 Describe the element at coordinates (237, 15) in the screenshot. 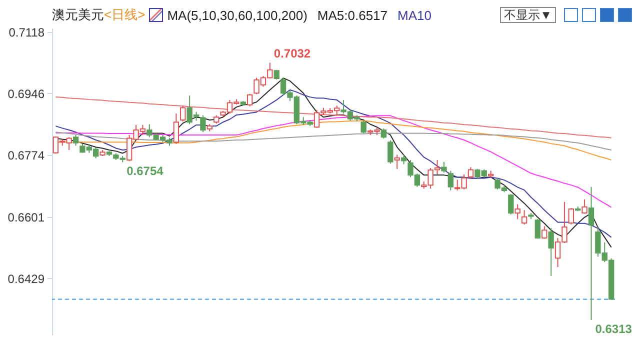

I see `text: MA(5,10,30,60,100,200)` at that location.